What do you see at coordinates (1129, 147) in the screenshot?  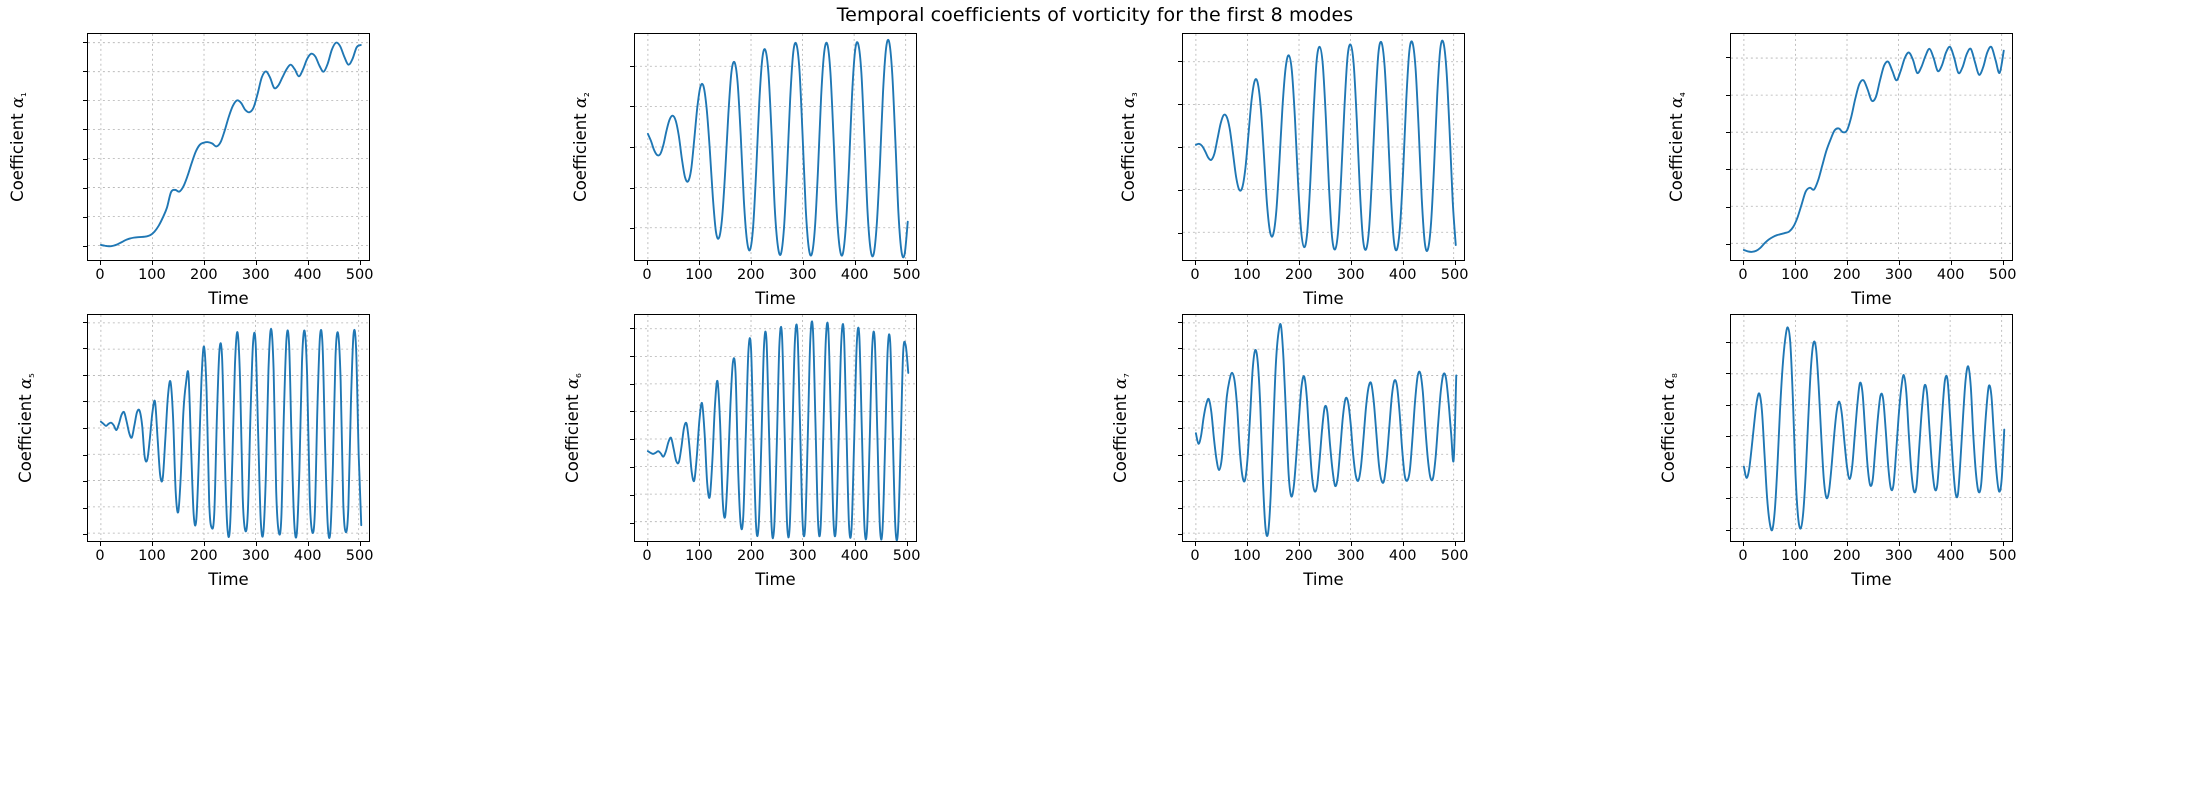 I see `y-axis-label: Coefficient α₃` at bounding box center [1129, 147].